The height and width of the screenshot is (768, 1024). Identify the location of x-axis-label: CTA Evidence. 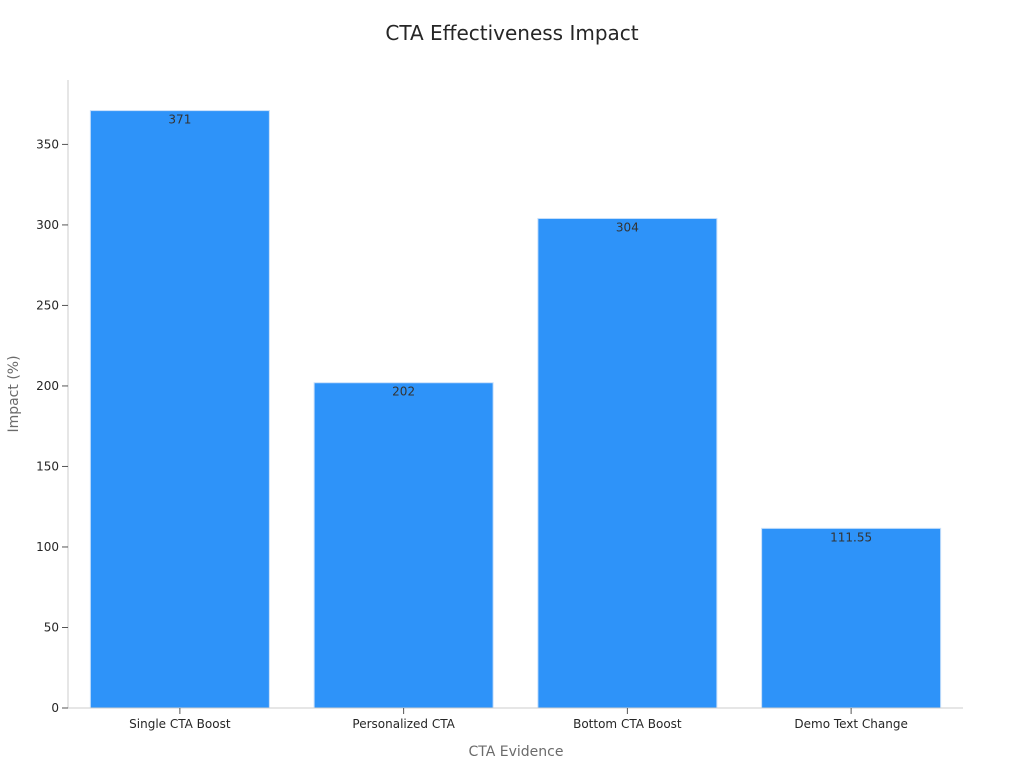
(516, 752).